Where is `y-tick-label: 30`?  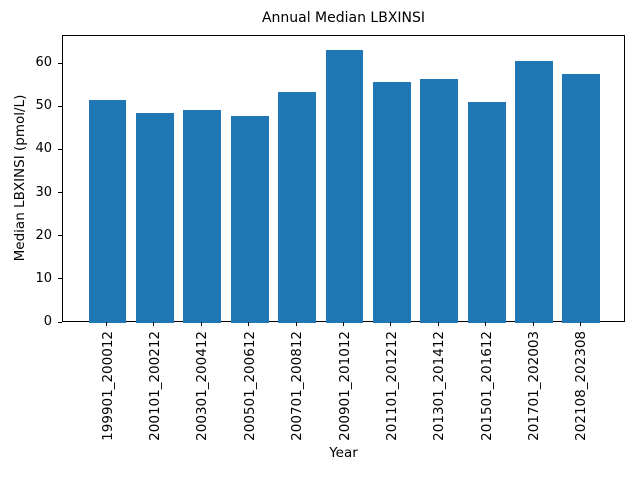 y-tick-label: 30 is located at coordinates (43, 192).